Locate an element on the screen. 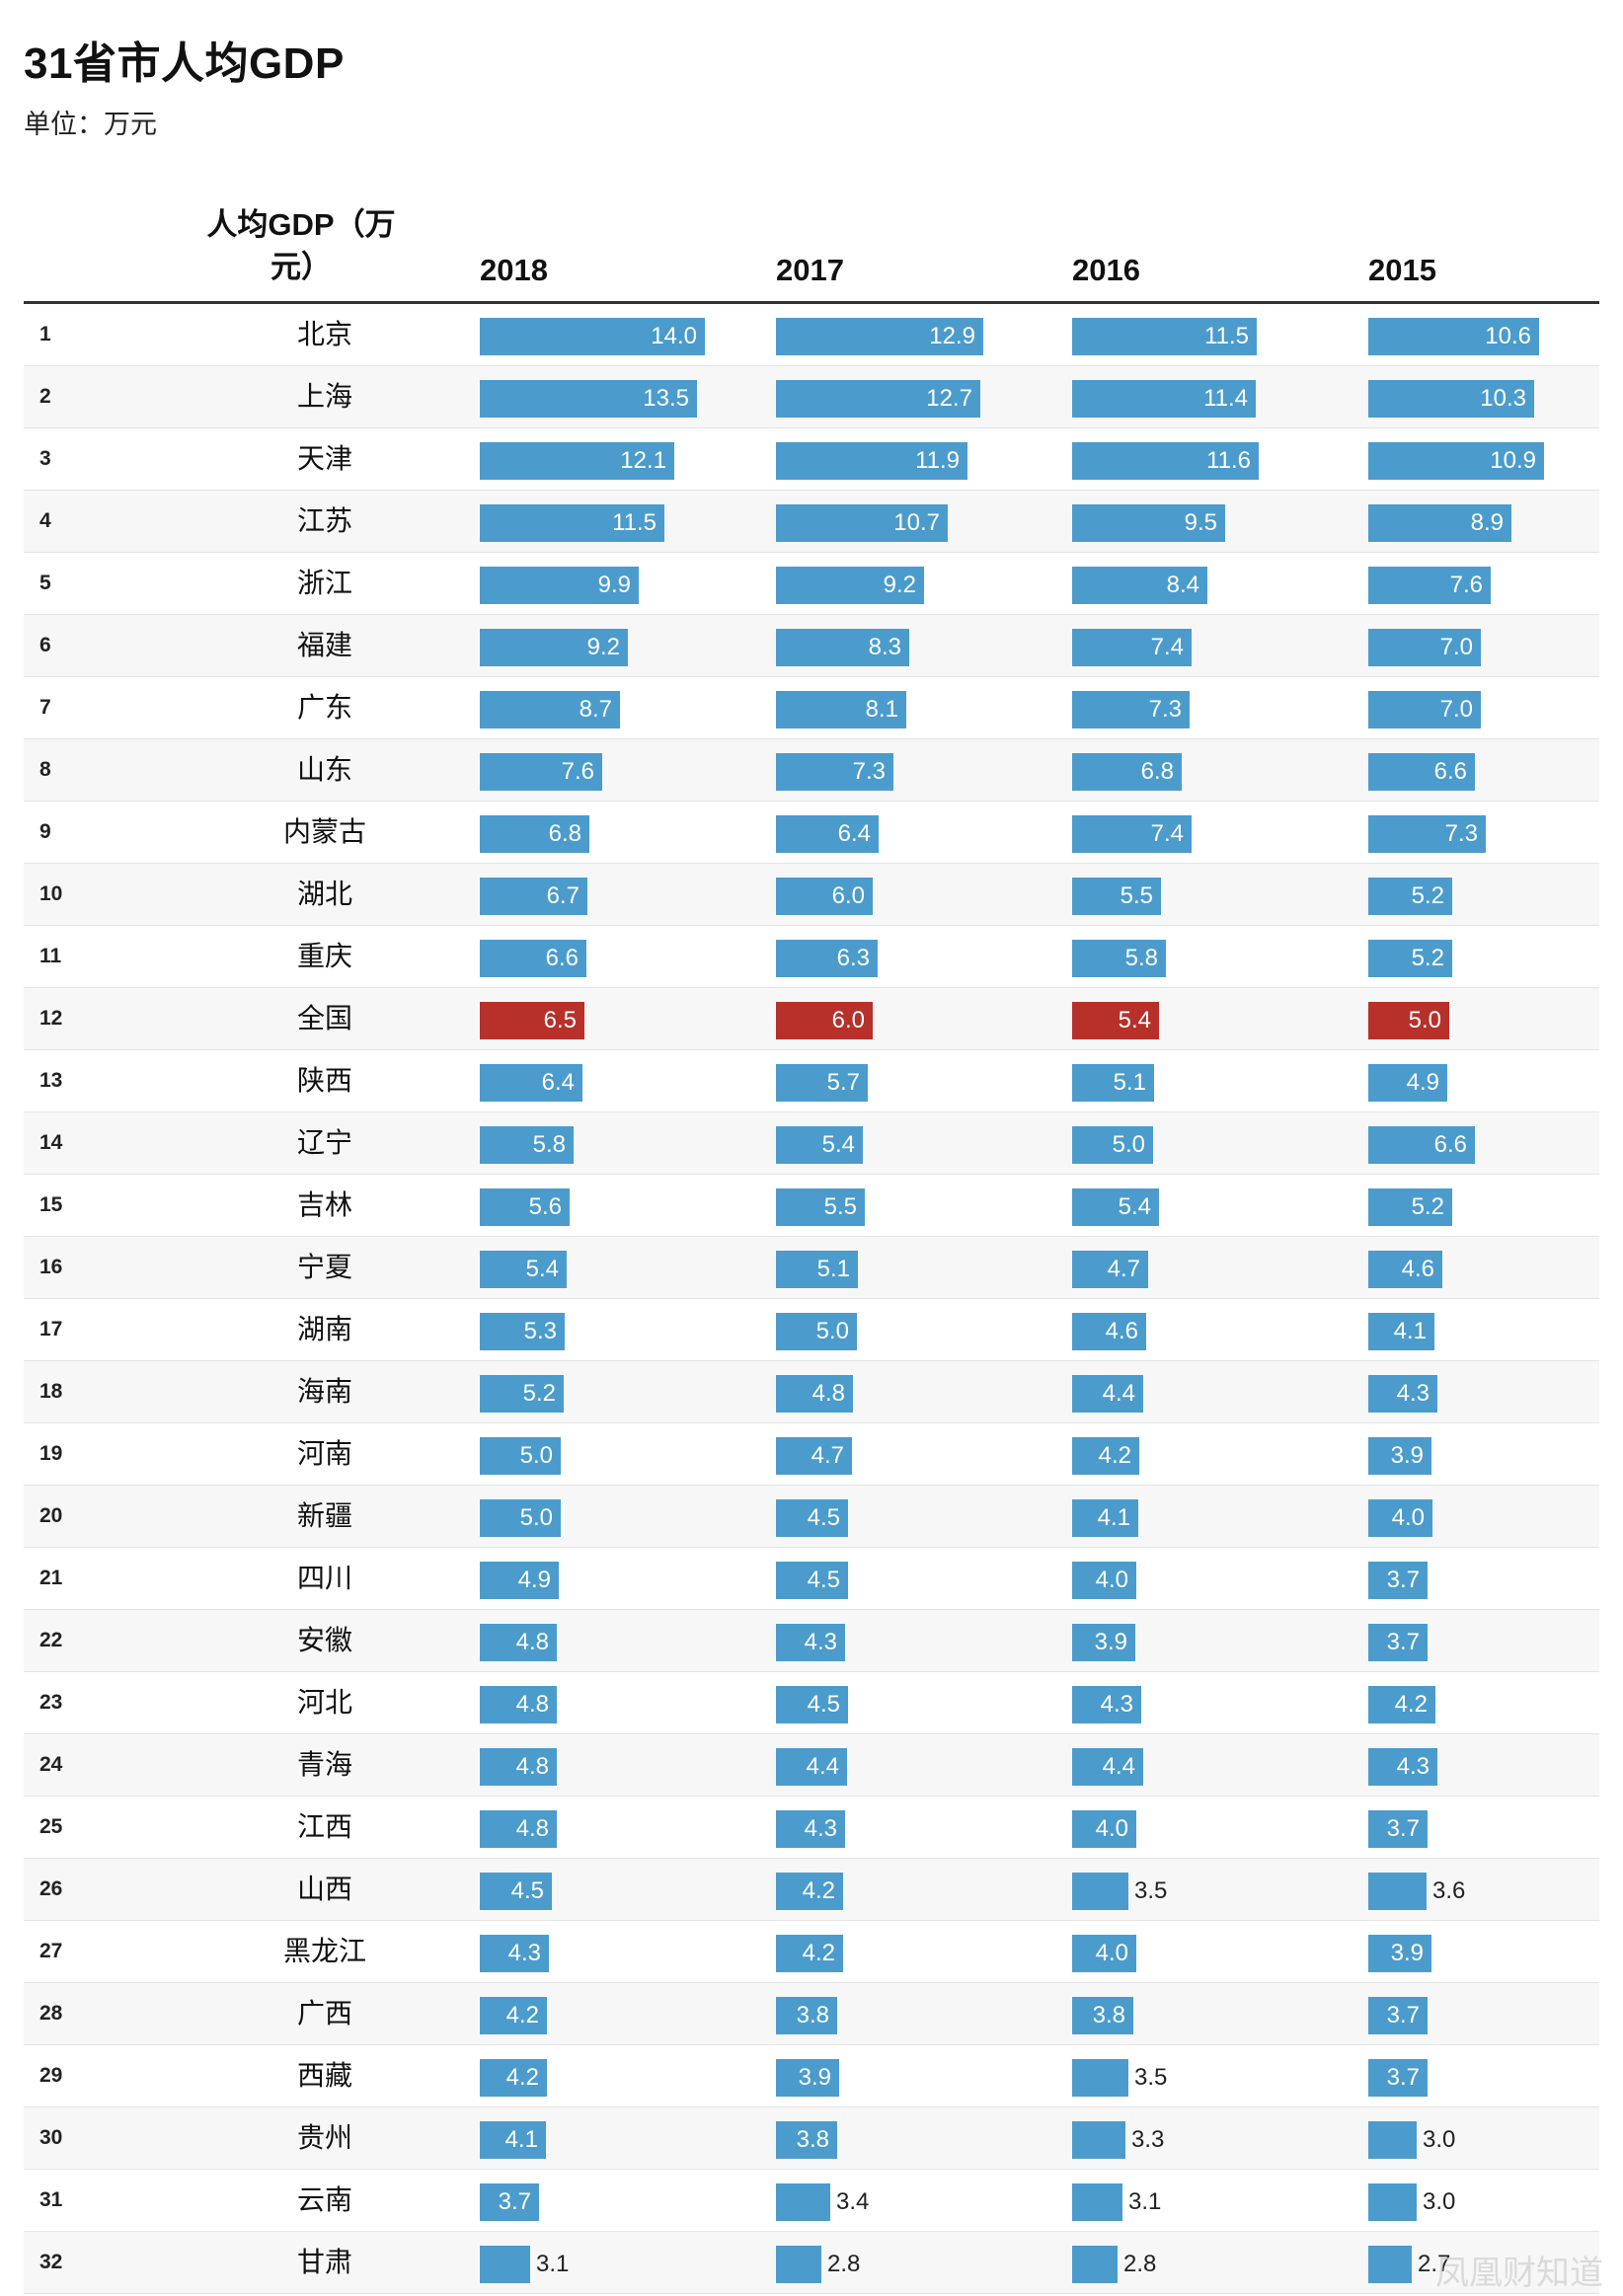 This screenshot has height=2296, width=1623. bar-2018: 4.2 is located at coordinates (513, 2078).